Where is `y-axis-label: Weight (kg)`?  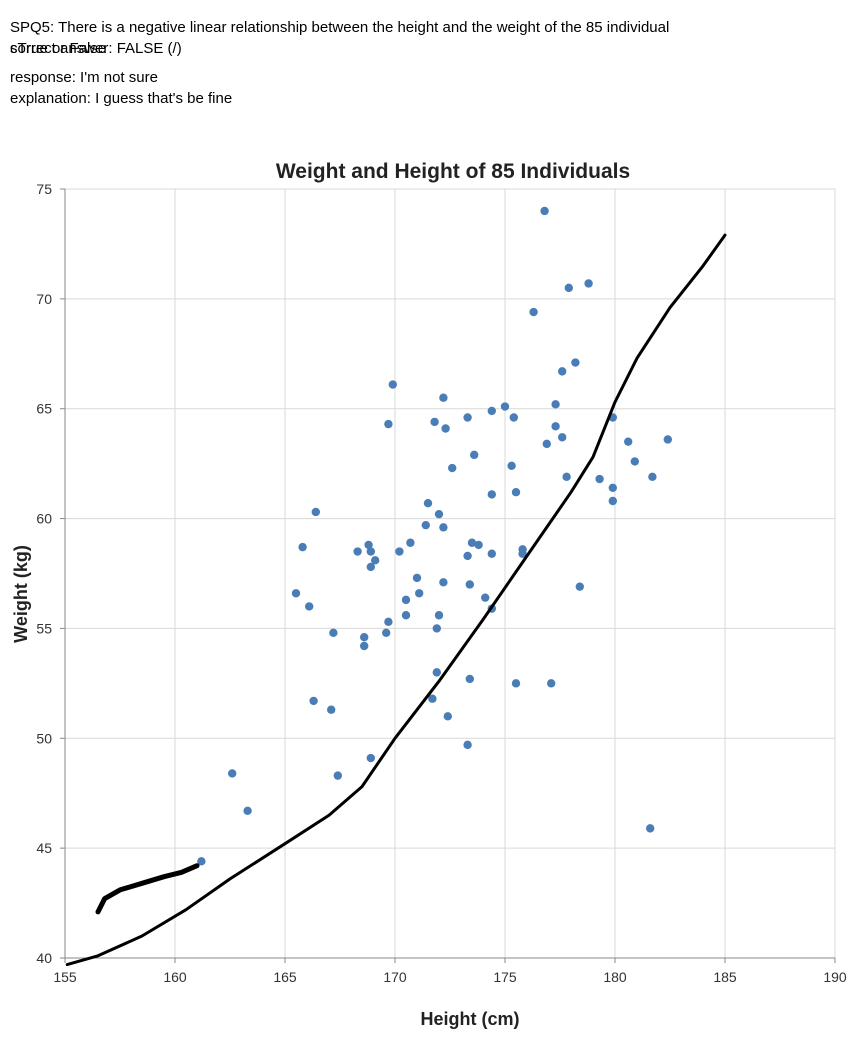
y-axis-label: Weight (kg) is located at coordinates (21, 594).